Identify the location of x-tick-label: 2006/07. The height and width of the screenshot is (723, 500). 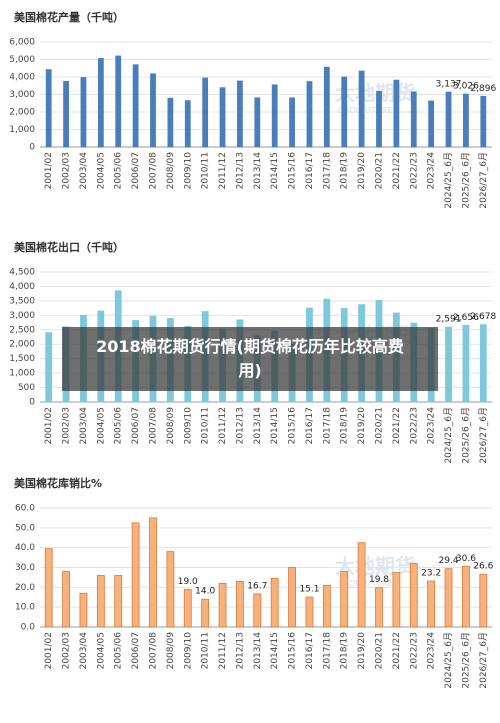
(136, 425).